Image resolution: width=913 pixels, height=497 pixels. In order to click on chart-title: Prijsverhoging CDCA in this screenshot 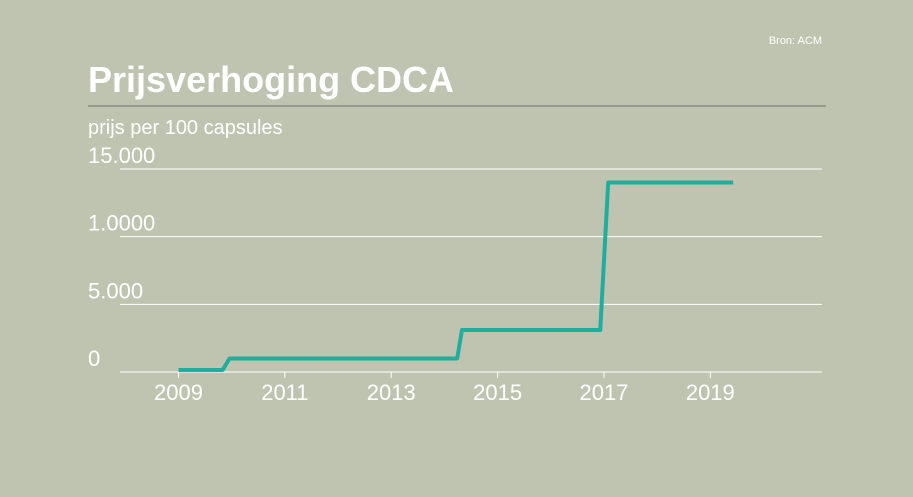, I will do `click(271, 79)`.